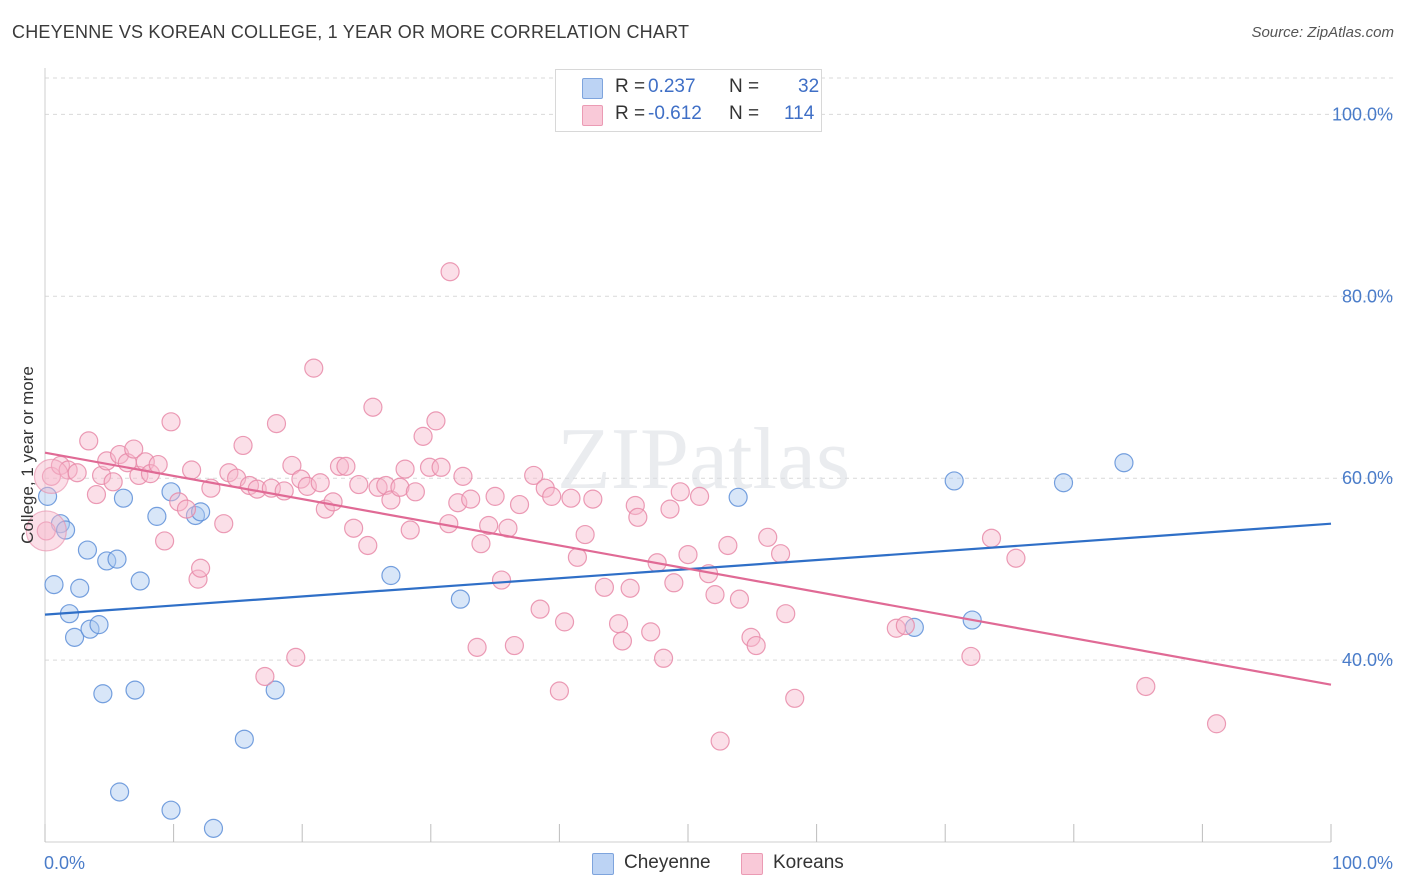 The height and width of the screenshot is (892, 1406). What do you see at coordinates (672, 86) in the screenshot?
I see `r-value: 0.237` at bounding box center [672, 86].